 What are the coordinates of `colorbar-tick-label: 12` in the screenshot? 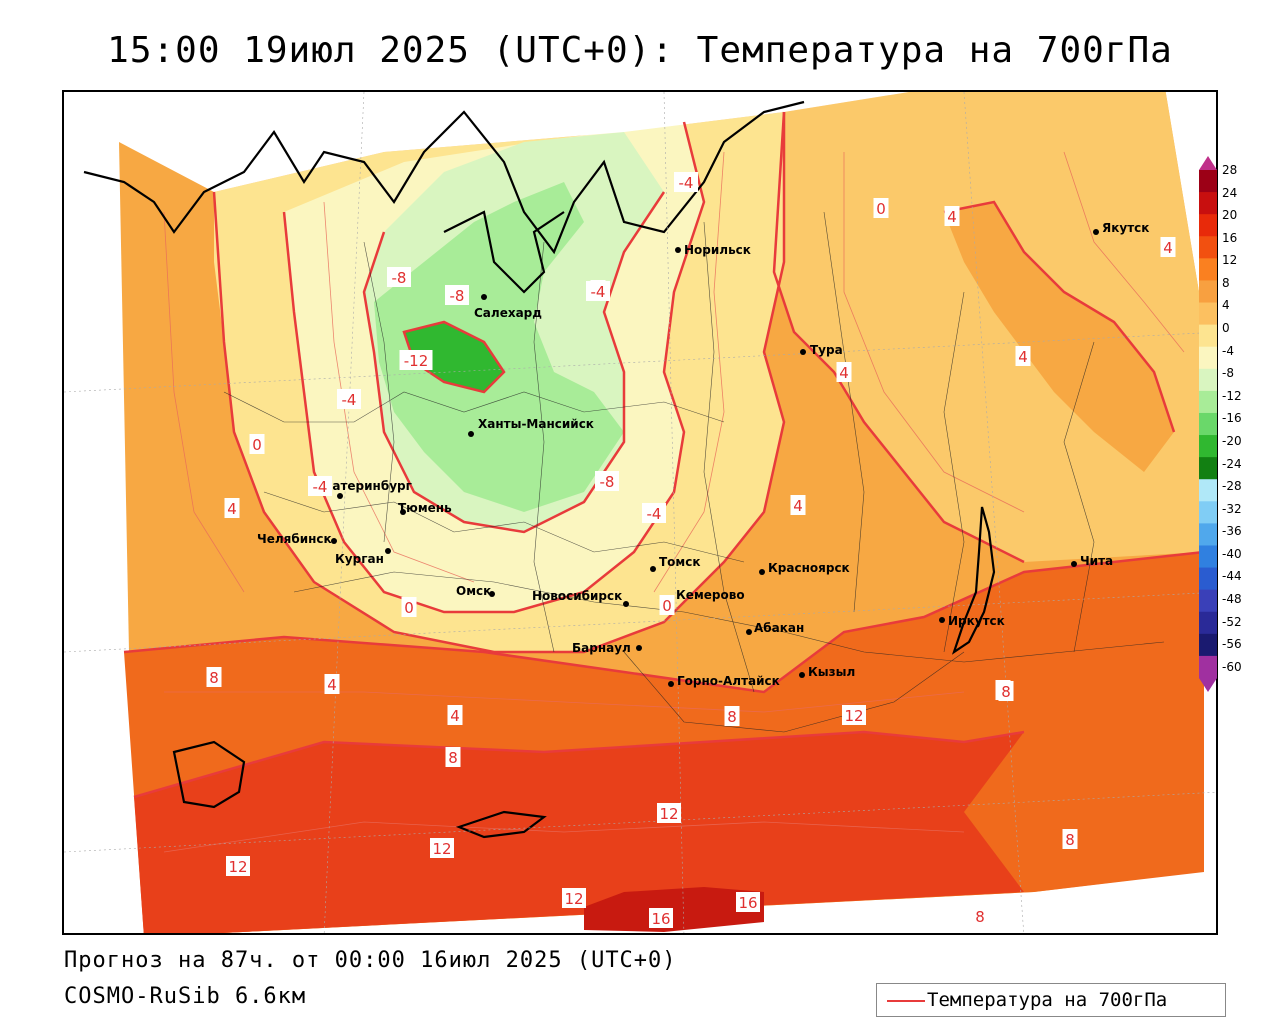 It's located at (1230, 260).